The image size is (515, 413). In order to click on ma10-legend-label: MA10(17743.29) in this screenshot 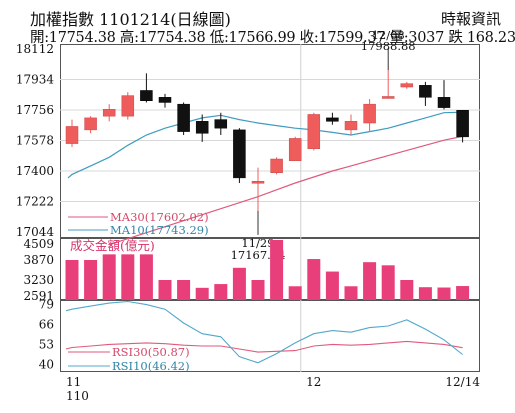, I will do `click(159, 230)`.